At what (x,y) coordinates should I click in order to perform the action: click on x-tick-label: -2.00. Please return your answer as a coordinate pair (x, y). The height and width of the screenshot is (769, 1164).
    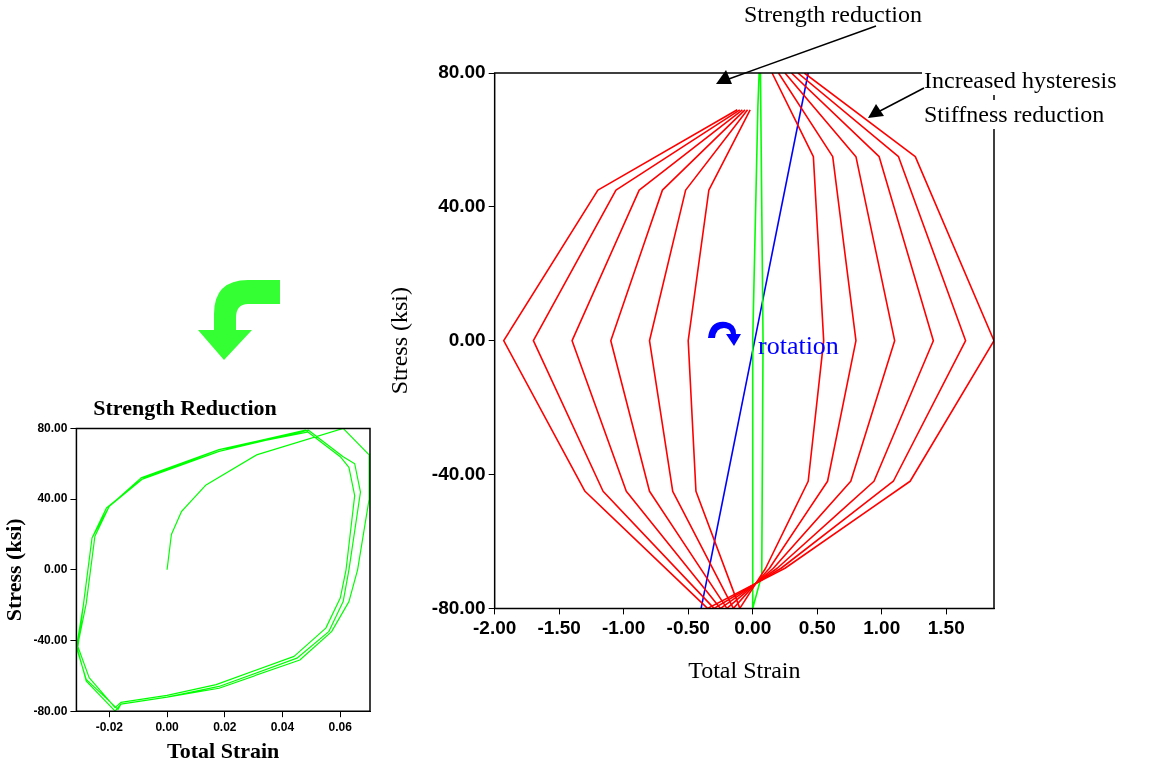
    Looking at the image, I should click on (495, 628).